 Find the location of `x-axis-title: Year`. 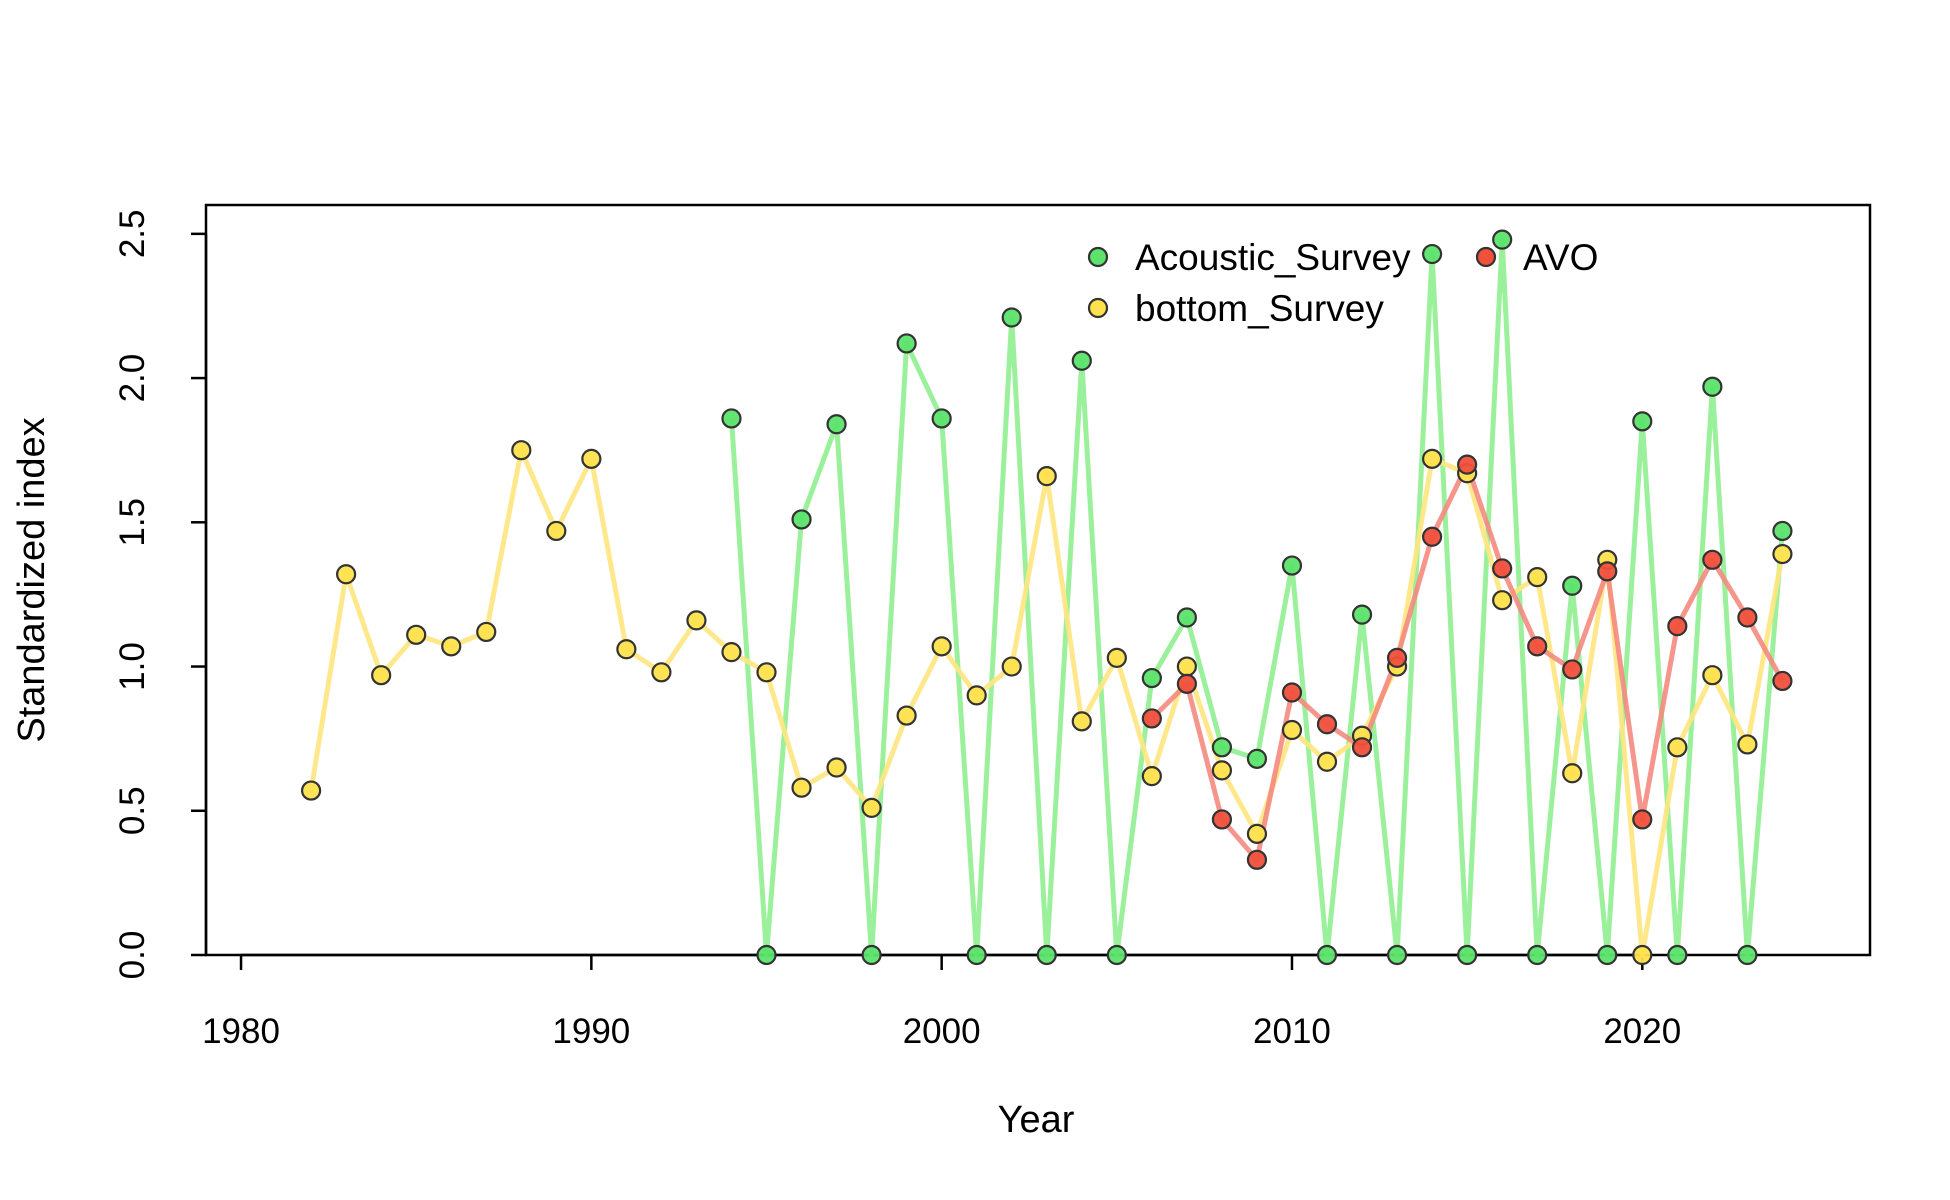

x-axis-title: Year is located at coordinates (1036, 1120).